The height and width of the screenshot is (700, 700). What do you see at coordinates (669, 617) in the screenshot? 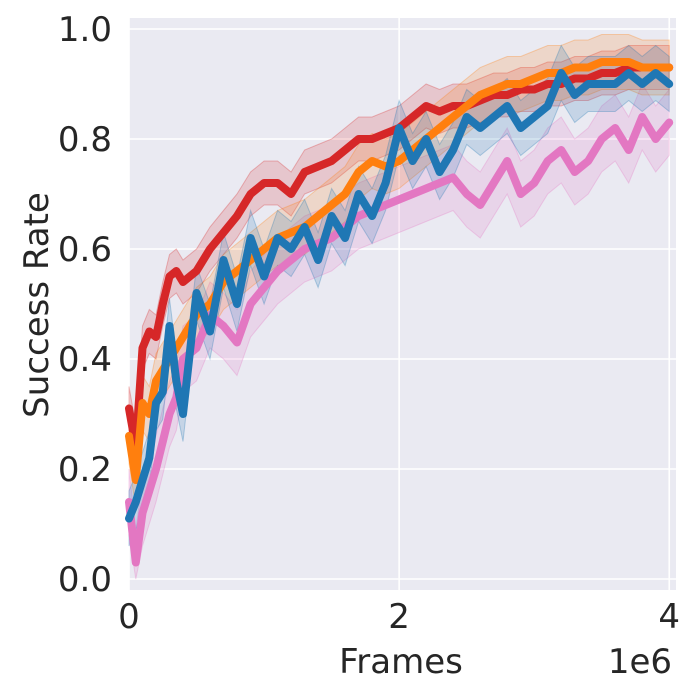
I see `x-tick-label: 4` at bounding box center [669, 617].